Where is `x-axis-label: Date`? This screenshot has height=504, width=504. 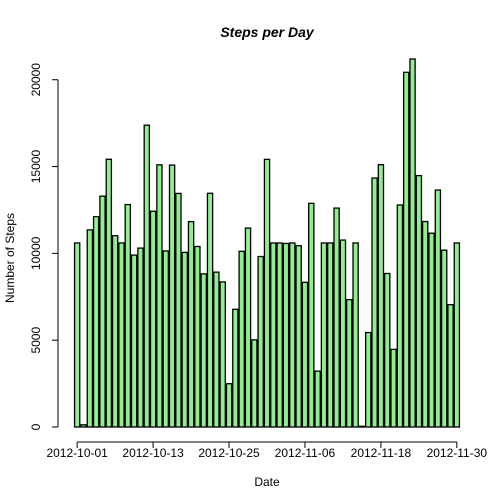
x-axis-label: Date is located at coordinates (267, 482).